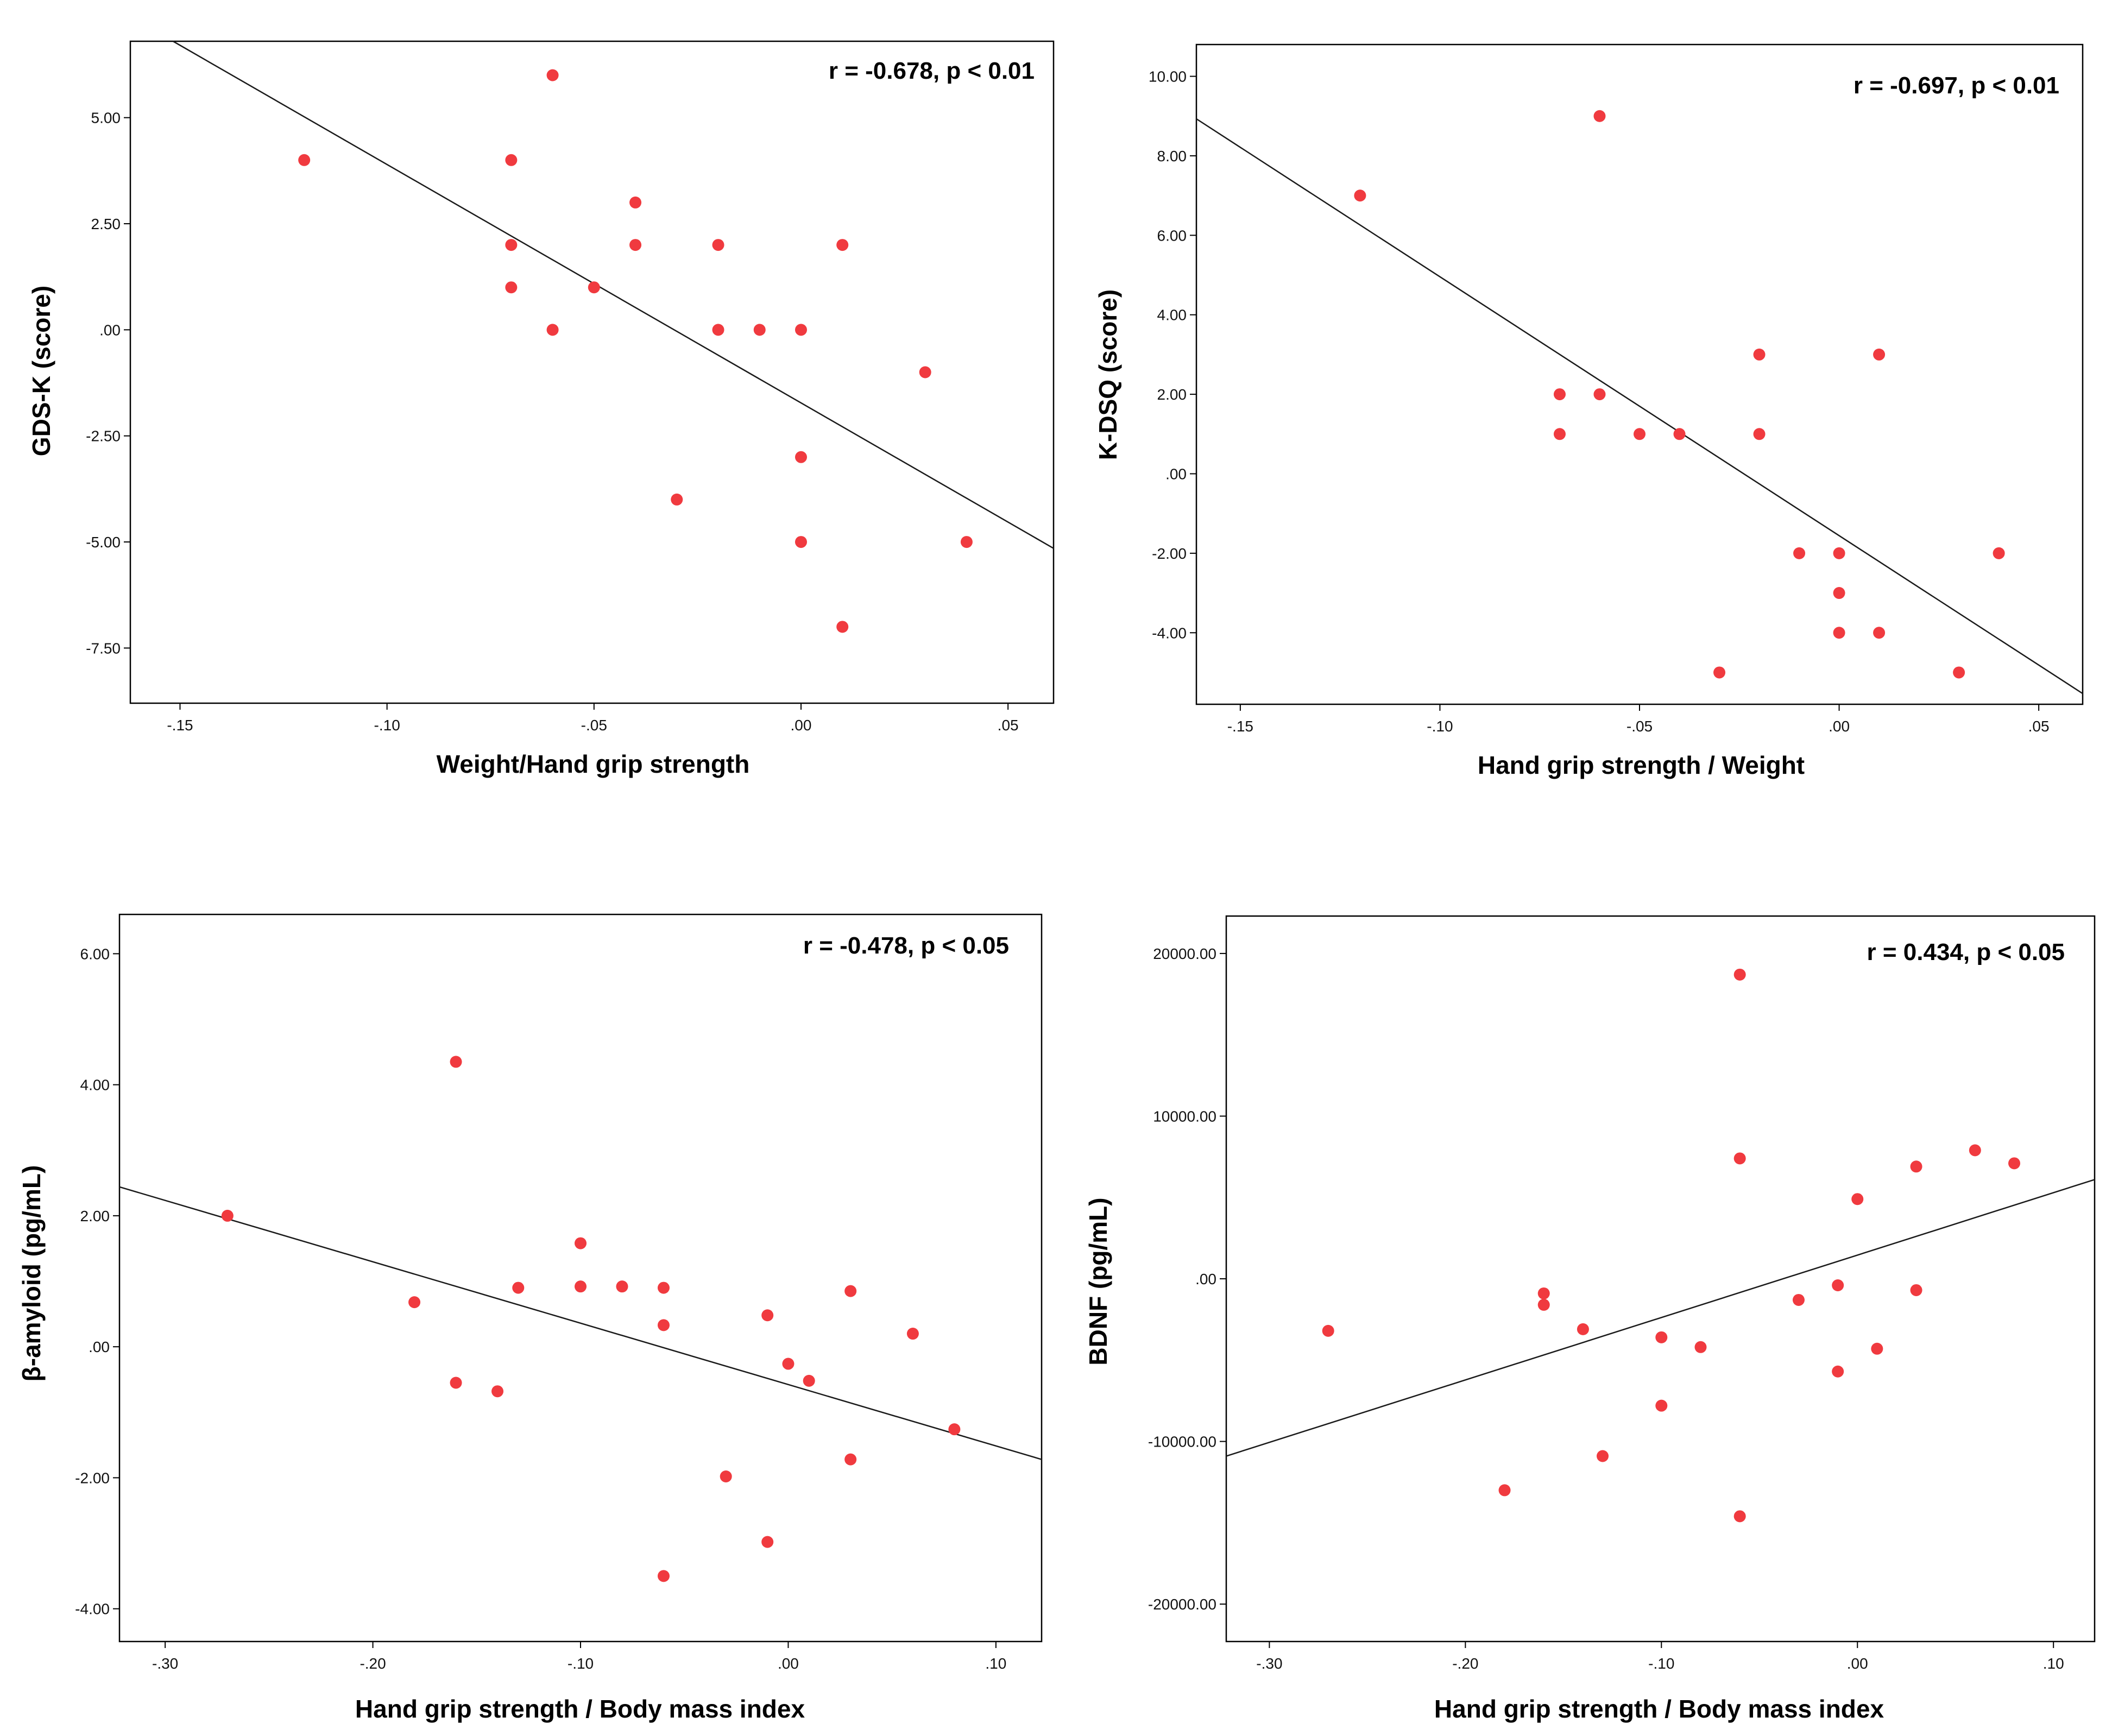 The height and width of the screenshot is (1736, 2112). I want to click on y-tick-label: 2.50, so click(106, 224).